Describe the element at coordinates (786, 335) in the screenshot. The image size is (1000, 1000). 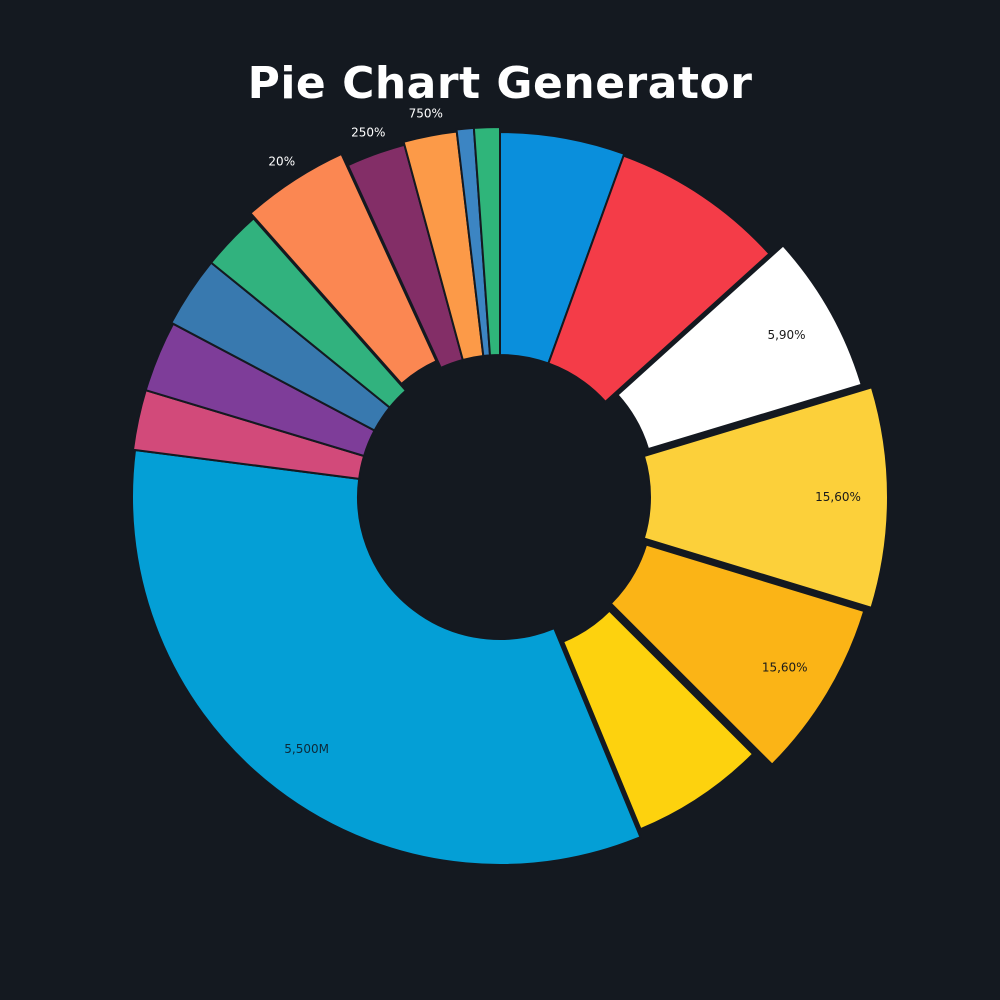
I see `slice-label-3: 5,90%` at that location.